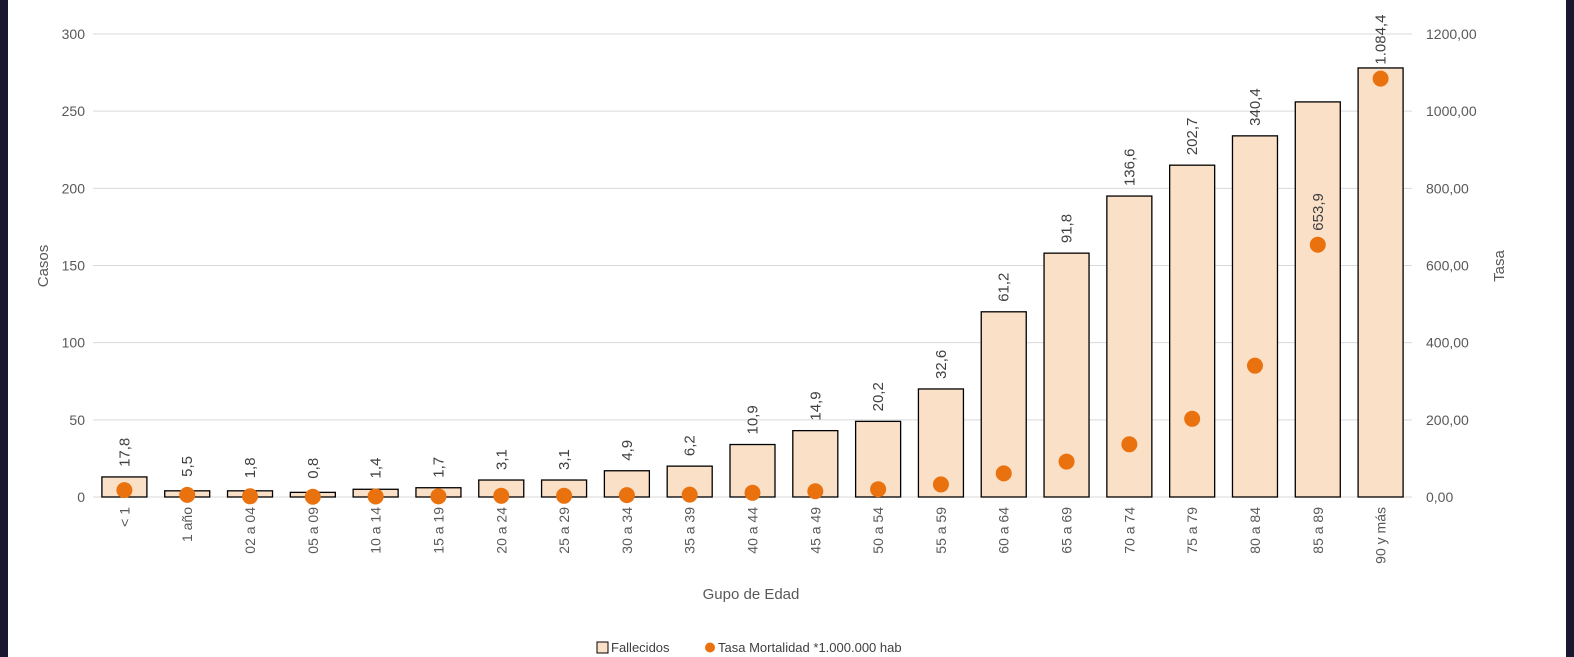  I want to click on y-tick-label: 300, so click(74, 34).